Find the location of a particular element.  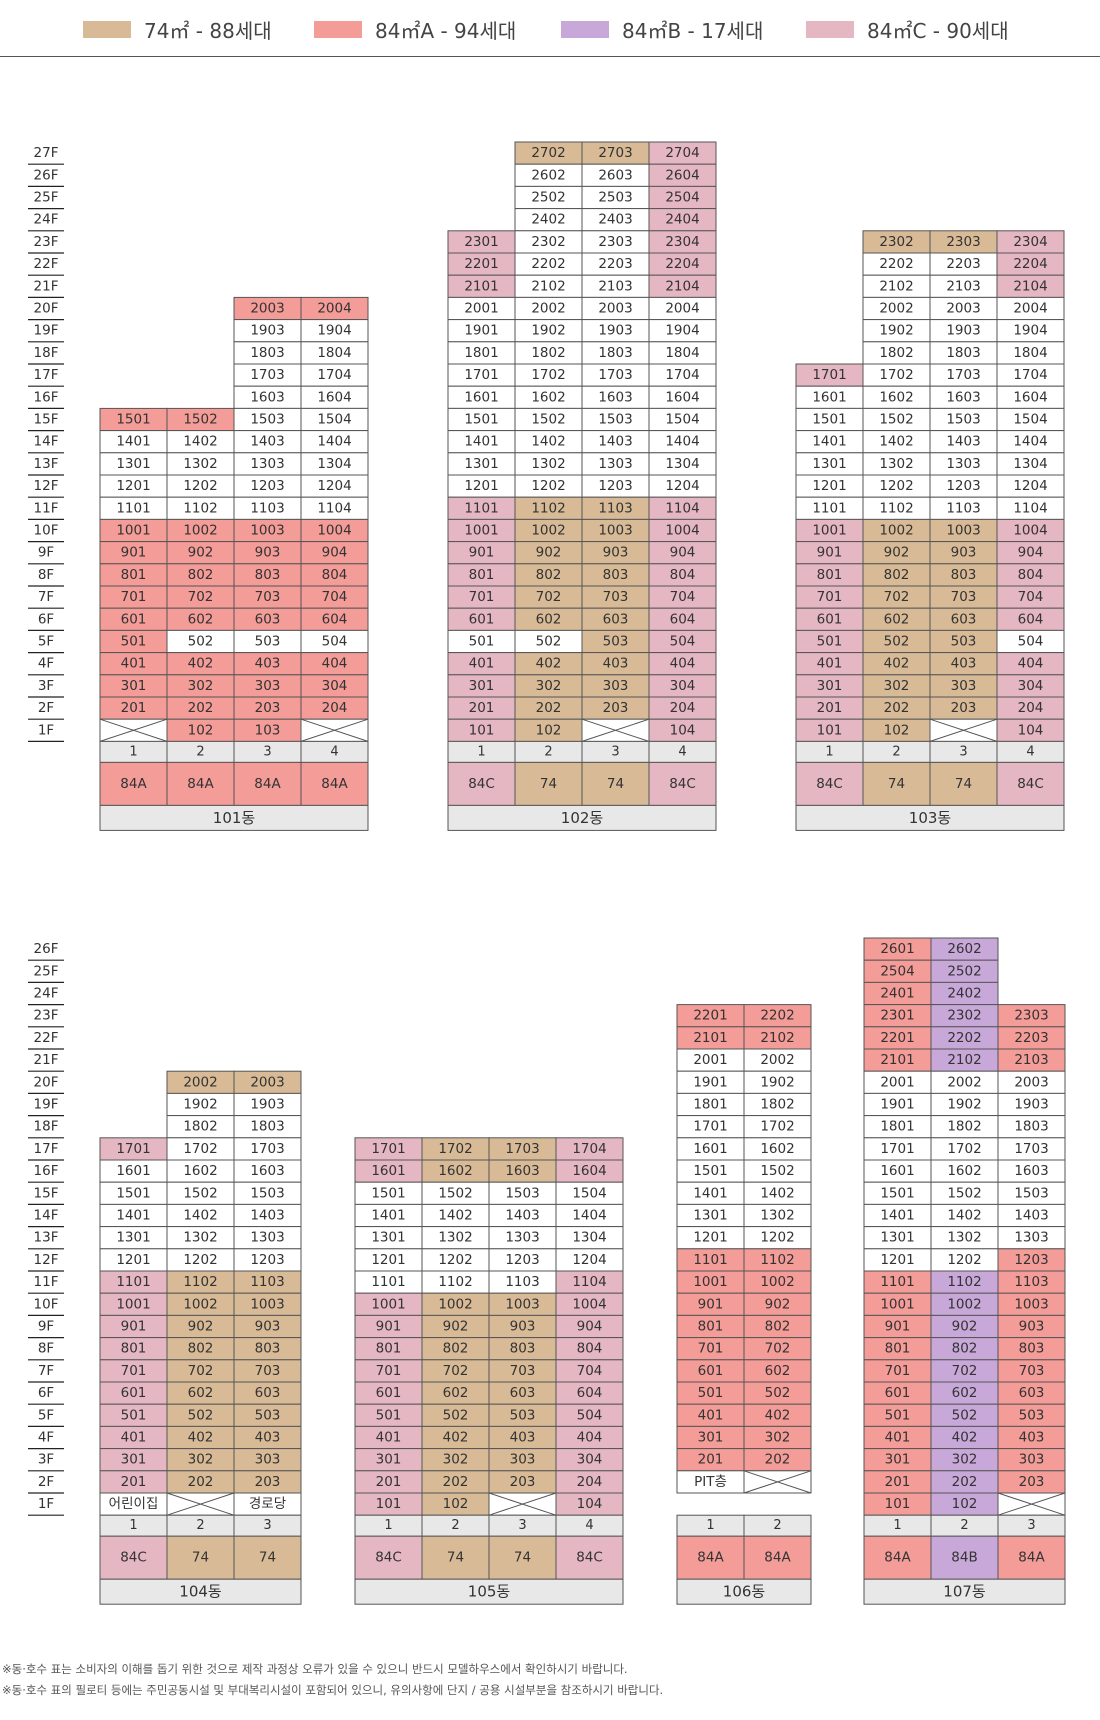

unit-type-cell is located at coordinates (964, 1557).